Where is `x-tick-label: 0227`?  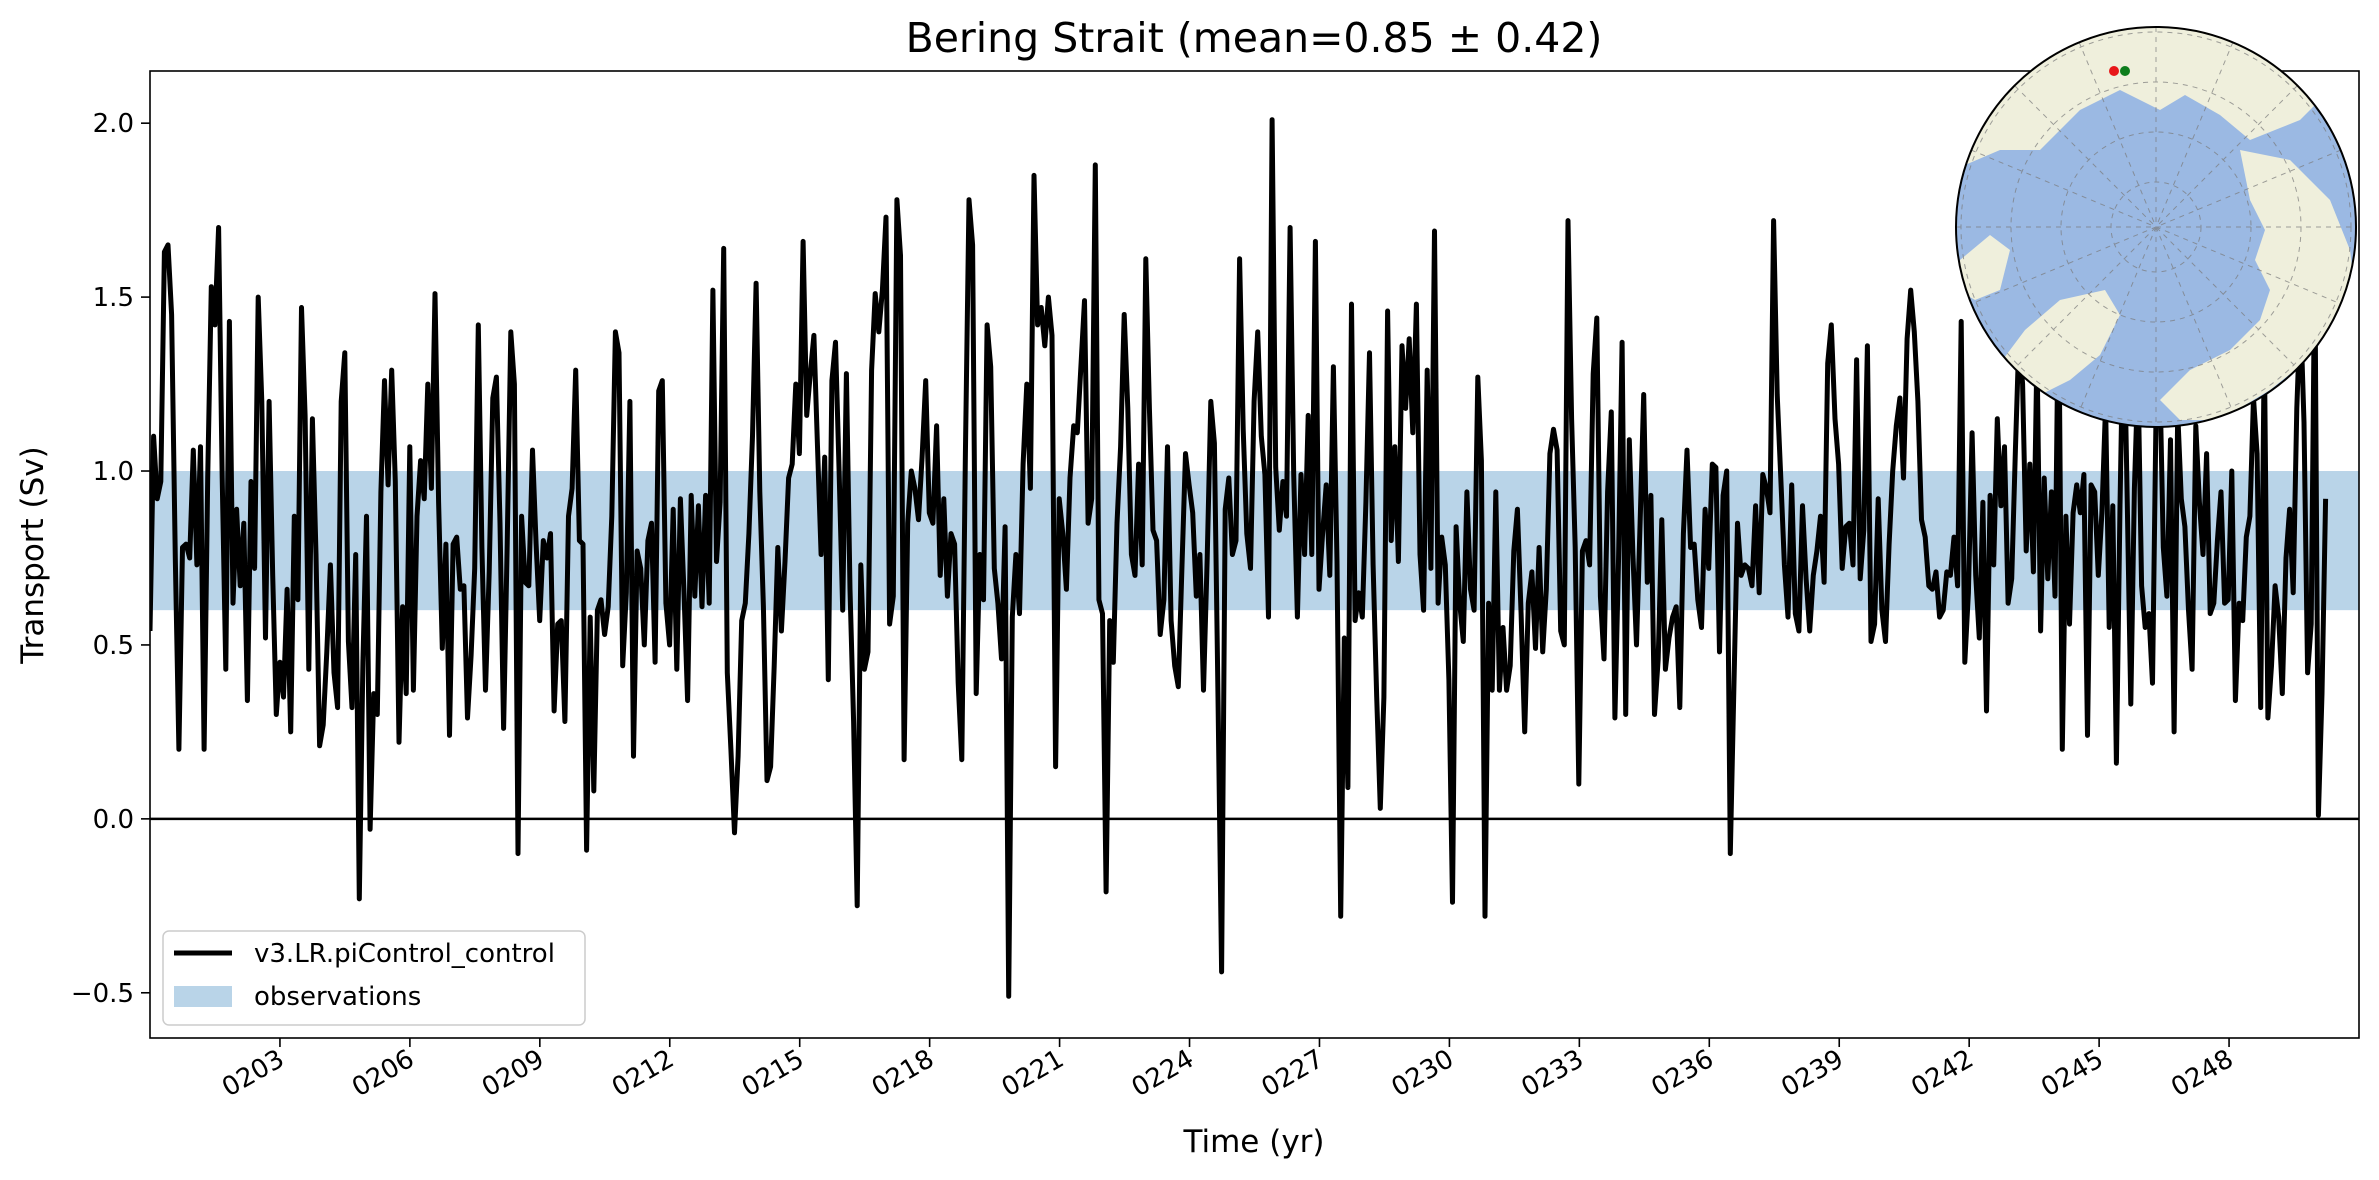
x-tick-label: 0227 is located at coordinates (1293, 1073).